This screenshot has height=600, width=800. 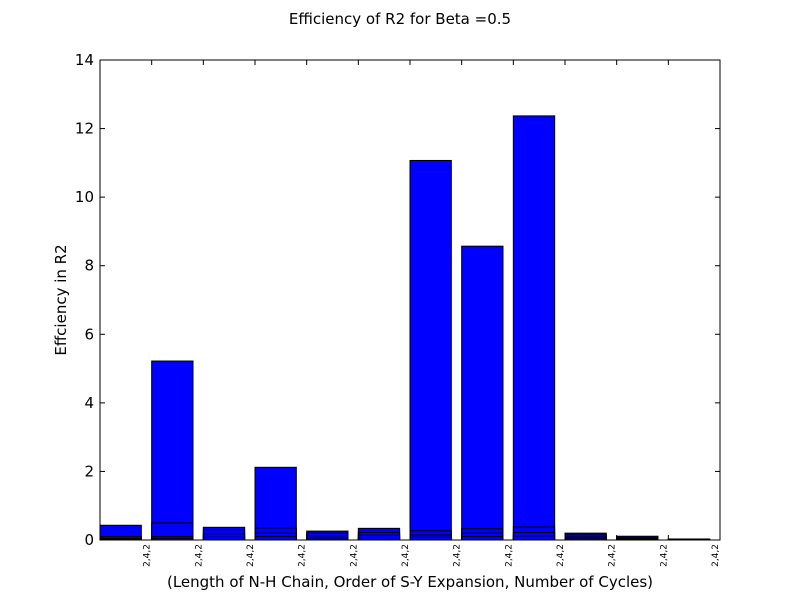 I want to click on x-tick-label-0: 2,4,2, so click(x=148, y=555).